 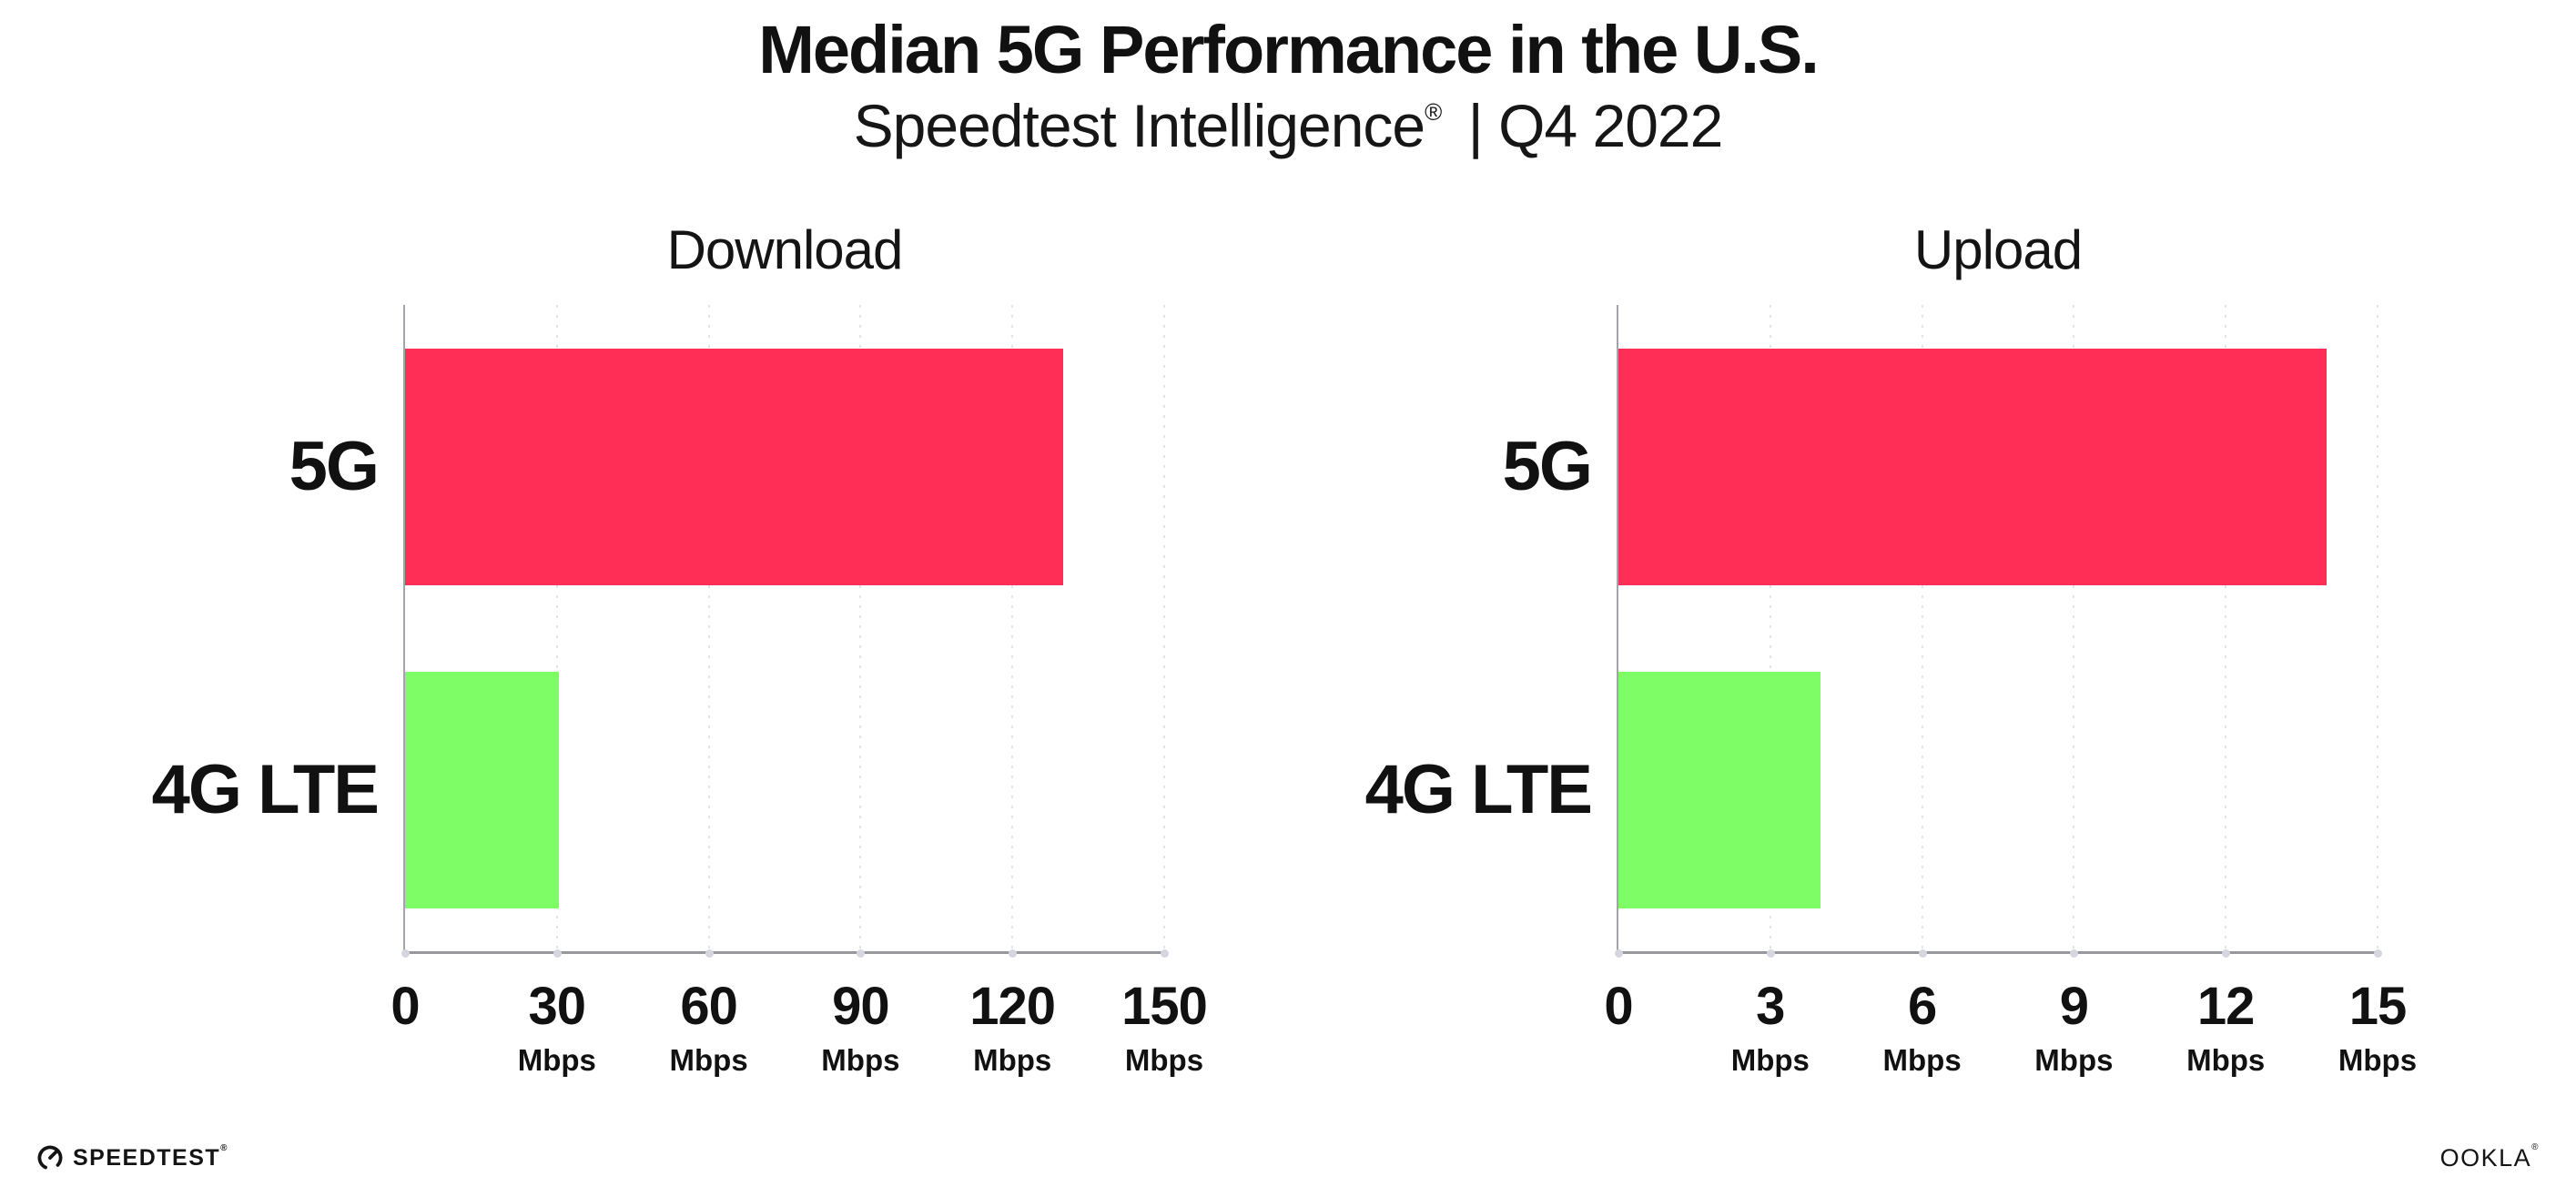 I want to click on footer: SPEEDTEST® OOKLA®, so click(x=1288, y=1158).